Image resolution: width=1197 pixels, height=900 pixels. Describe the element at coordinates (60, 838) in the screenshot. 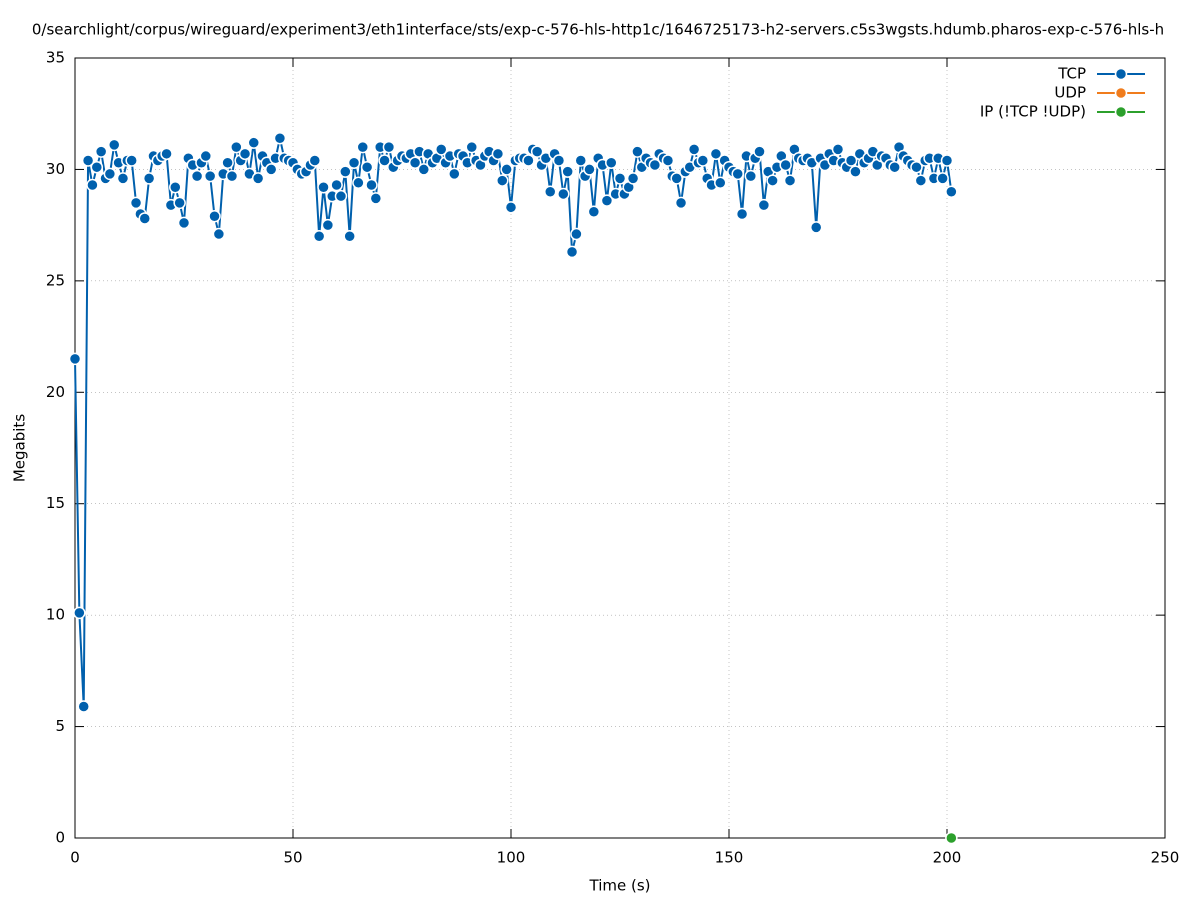

I see `y-tick-label: 0` at that location.